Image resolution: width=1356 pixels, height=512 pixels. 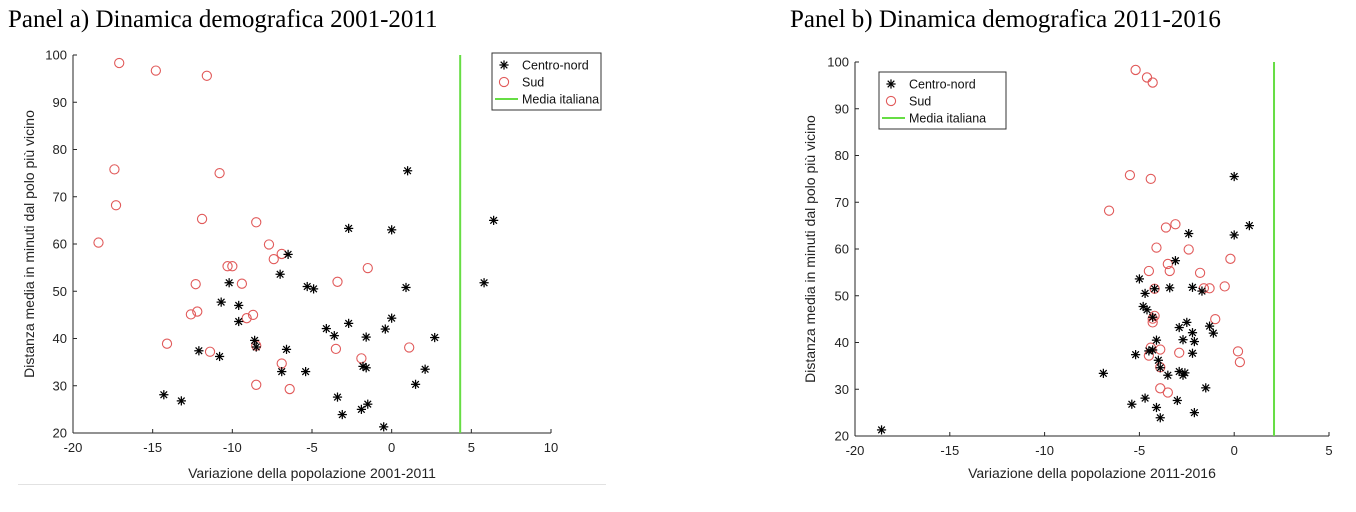 What do you see at coordinates (842, 155) in the screenshot?
I see `y-tick-label: 80` at bounding box center [842, 155].